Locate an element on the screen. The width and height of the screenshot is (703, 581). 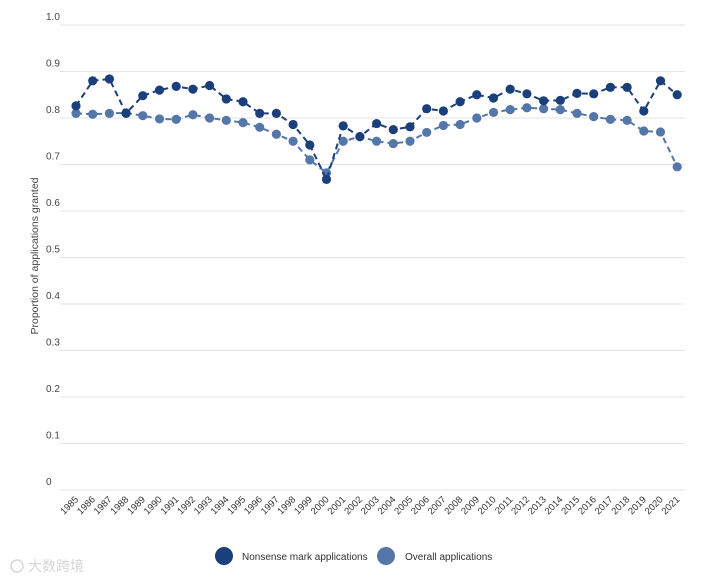
y-tick-labels: 0 0.1 0.2 0.3 0.4 0.5 0.6 0.7 0.8 0.9 1.0 is located at coordinates (53, 250).